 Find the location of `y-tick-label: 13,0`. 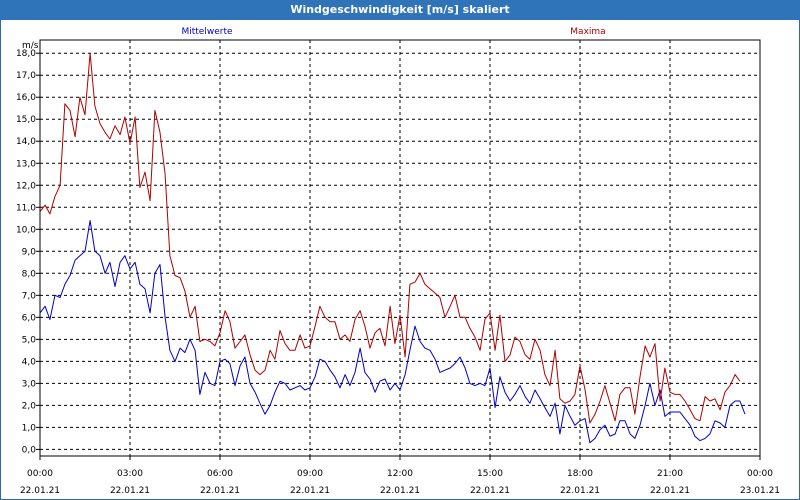

y-tick-label: 13,0 is located at coordinates (26, 164).